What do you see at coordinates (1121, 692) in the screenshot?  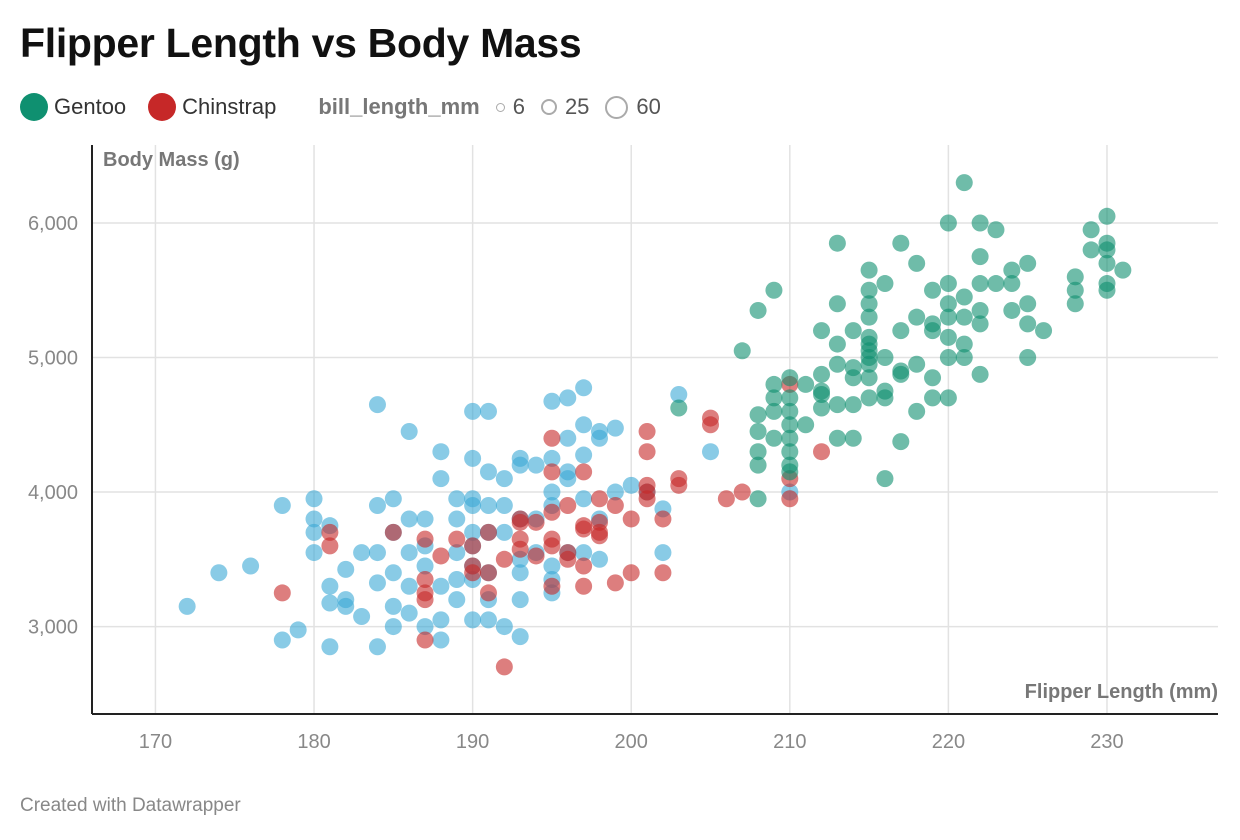 I see `x-axis-label: Flipper Length (mm)` at bounding box center [1121, 692].